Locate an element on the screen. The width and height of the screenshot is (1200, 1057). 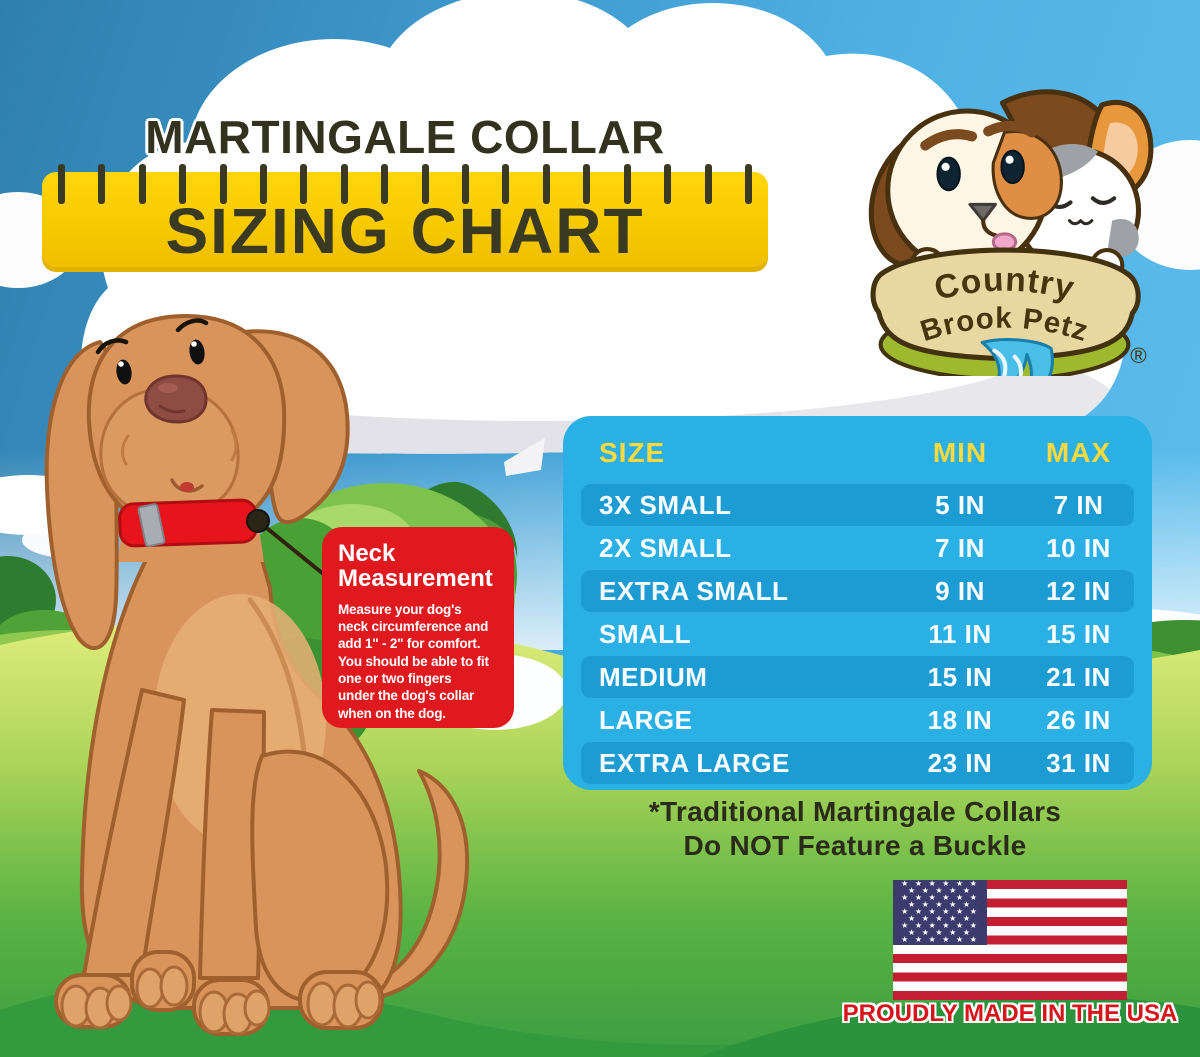
size-row-3x-small: 3X SMALL 5 IN 7 IN is located at coordinates (857, 505).